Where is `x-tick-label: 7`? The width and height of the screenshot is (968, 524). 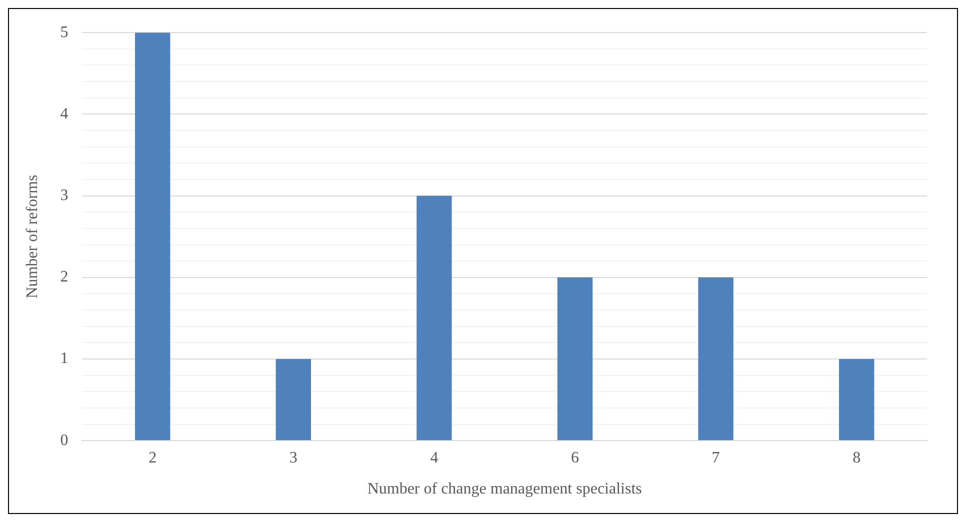
x-tick-label: 7 is located at coordinates (716, 457).